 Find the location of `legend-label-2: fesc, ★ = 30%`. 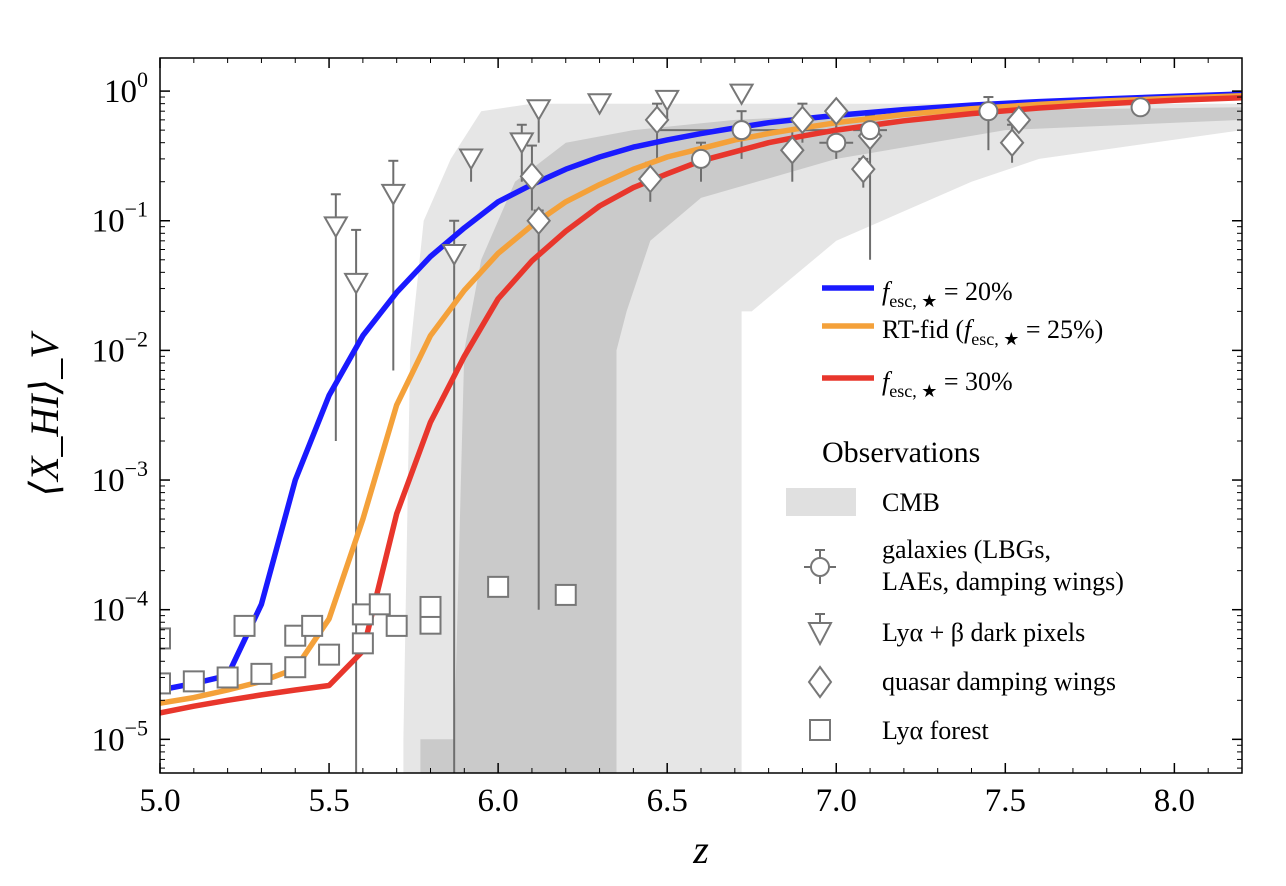

legend-label-2: fesc, ★ = 30% is located at coordinates (947, 384).